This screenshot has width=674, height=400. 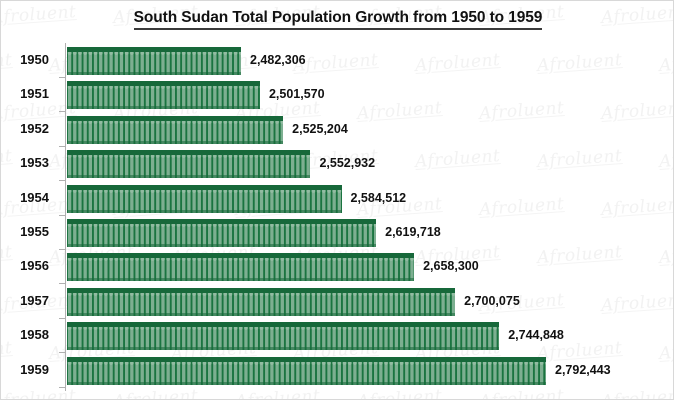 I want to click on year-axis-label: 1955, so click(x=34, y=231).